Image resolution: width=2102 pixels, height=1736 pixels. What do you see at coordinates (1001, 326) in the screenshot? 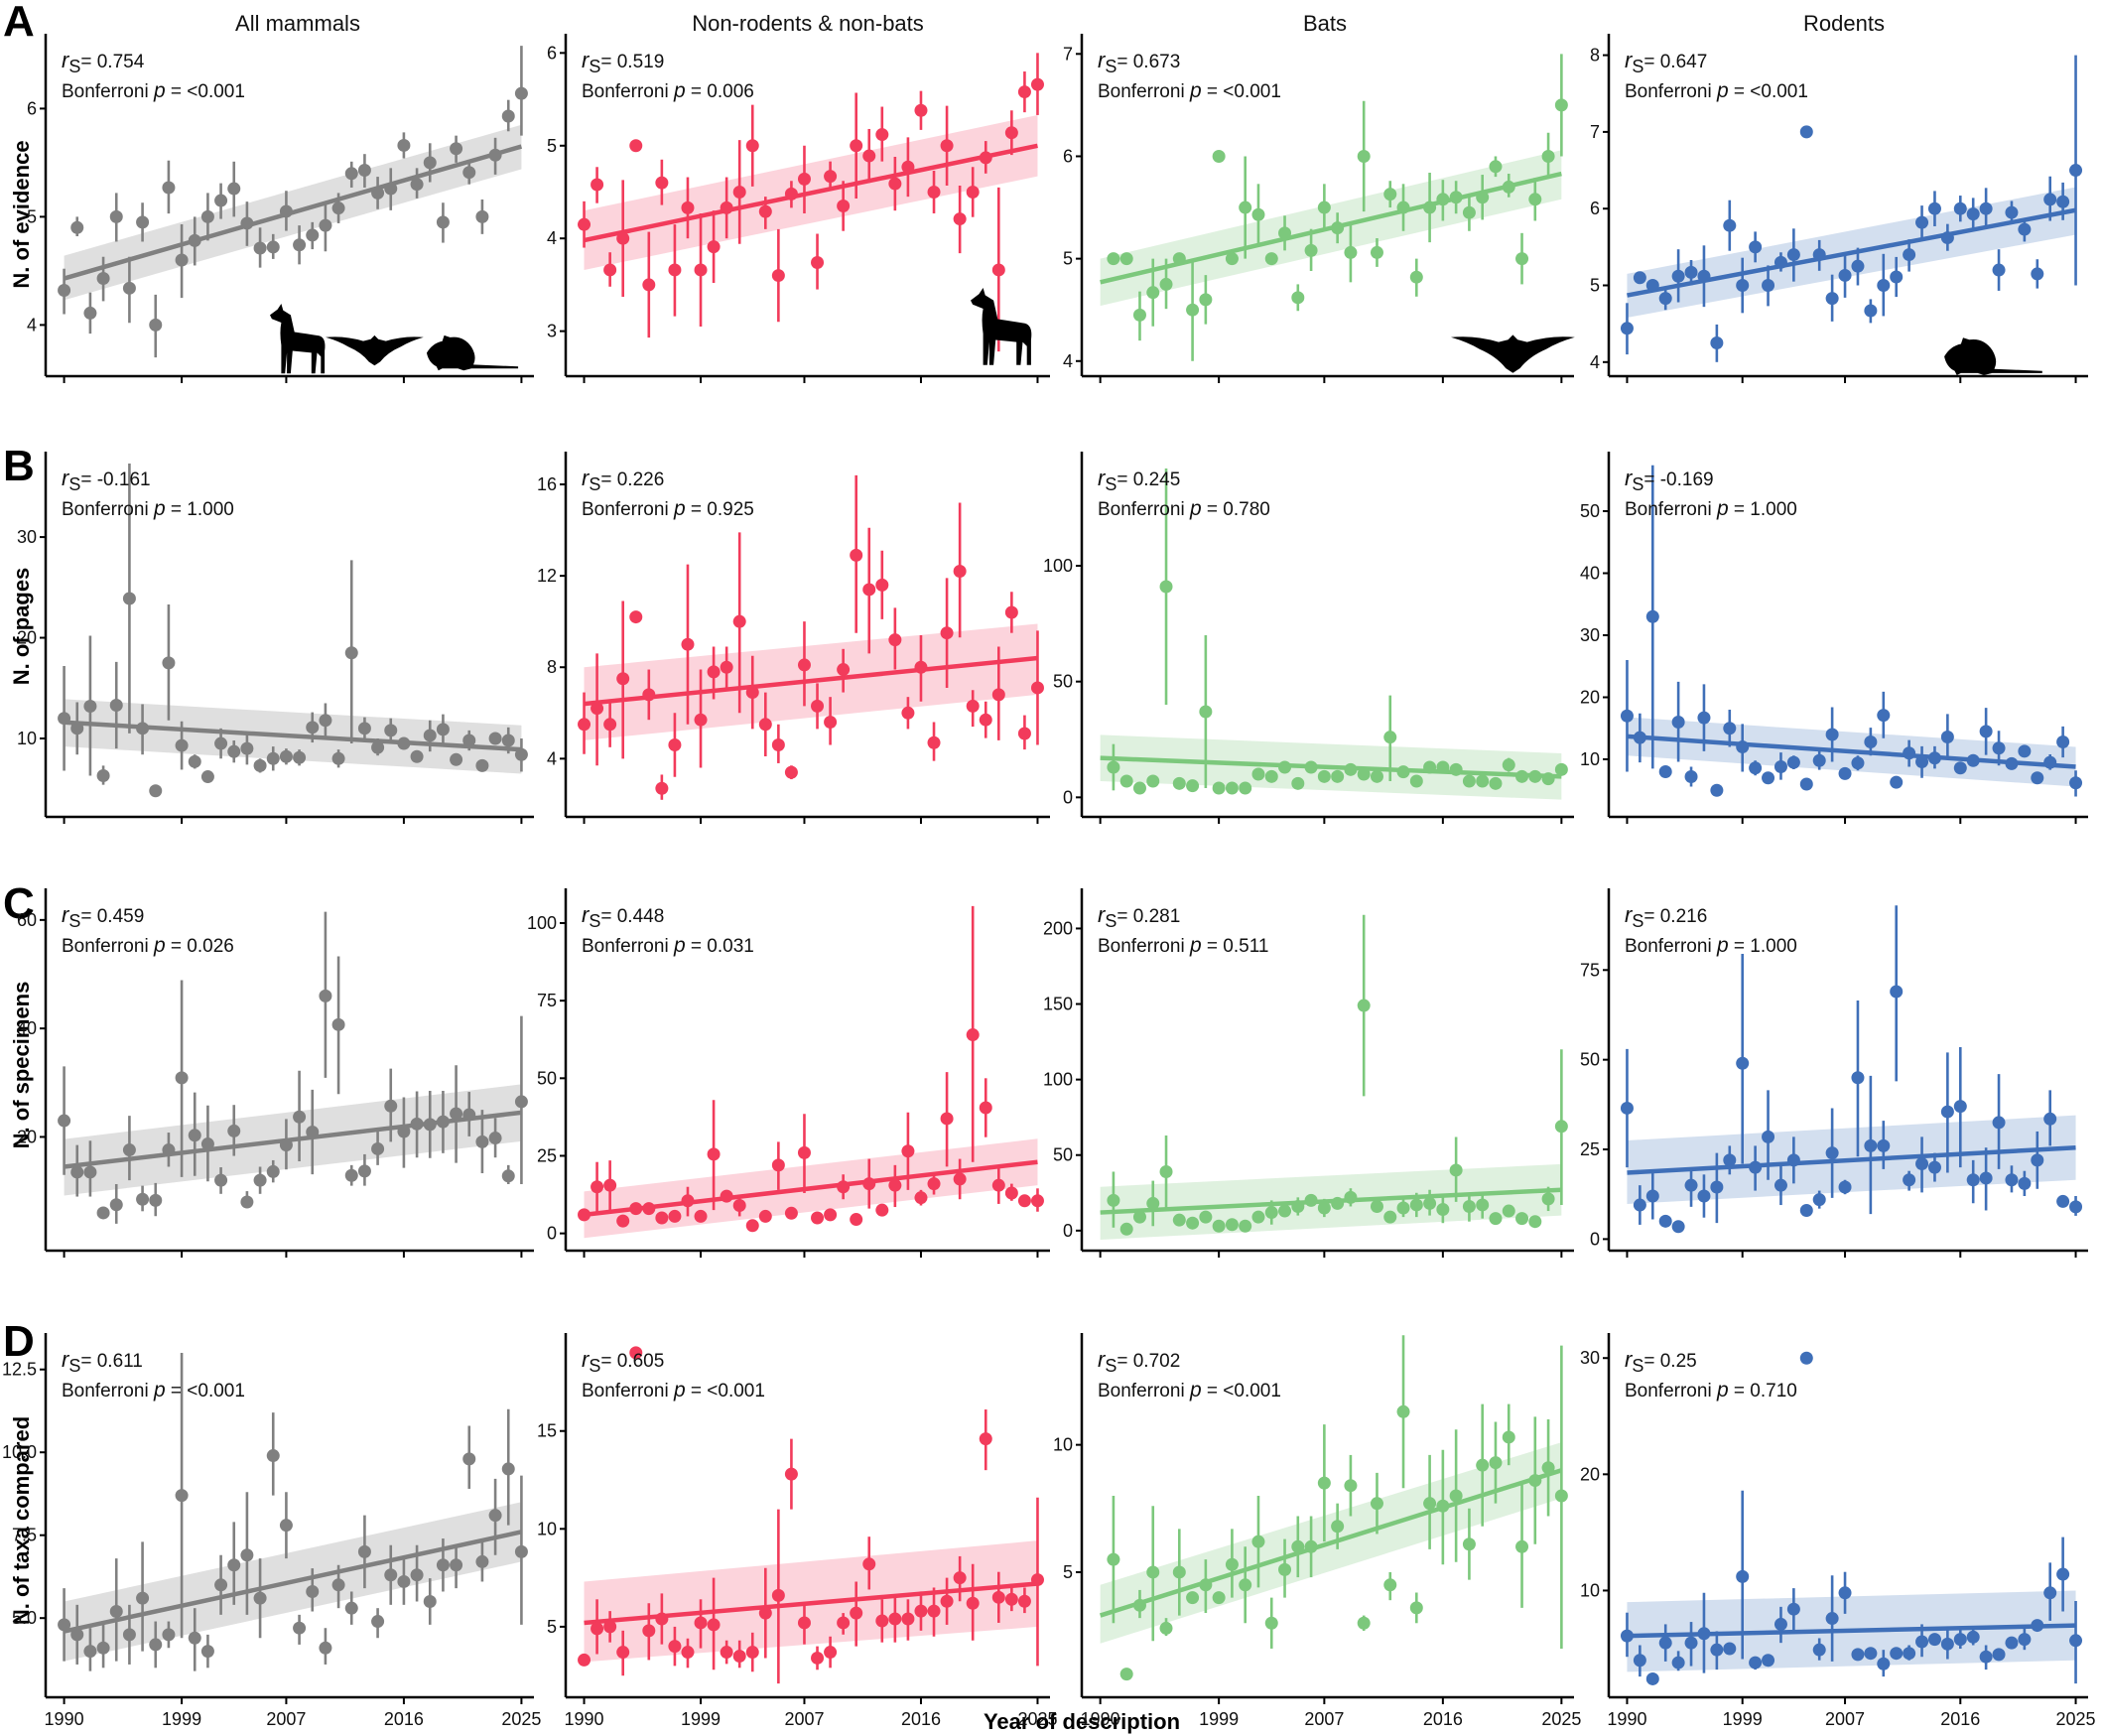
I see `dog-icon` at bounding box center [1001, 326].